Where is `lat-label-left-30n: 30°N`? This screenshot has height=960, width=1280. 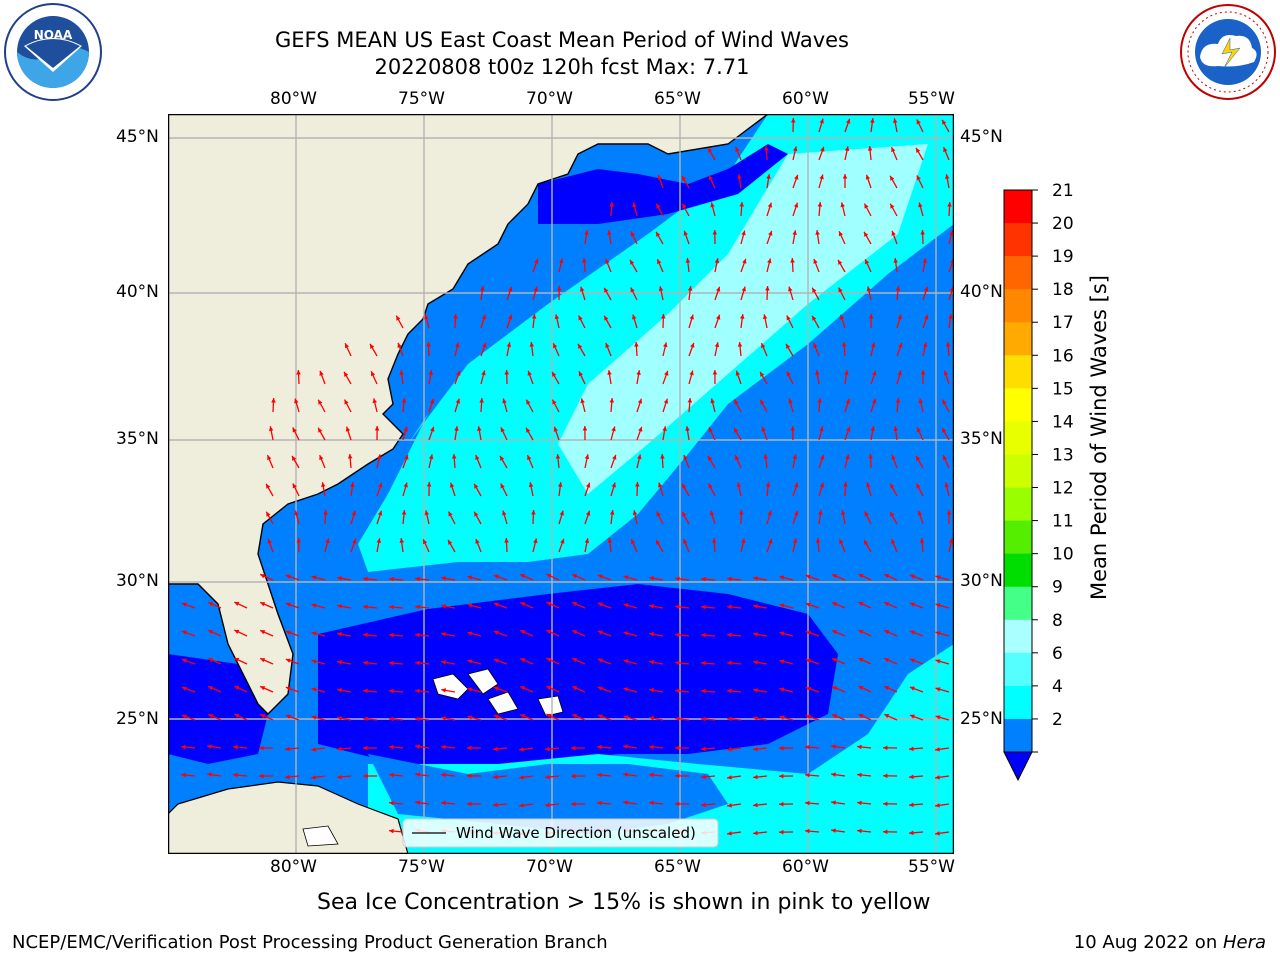
lat-label-left-30n: 30°N is located at coordinates (137, 581).